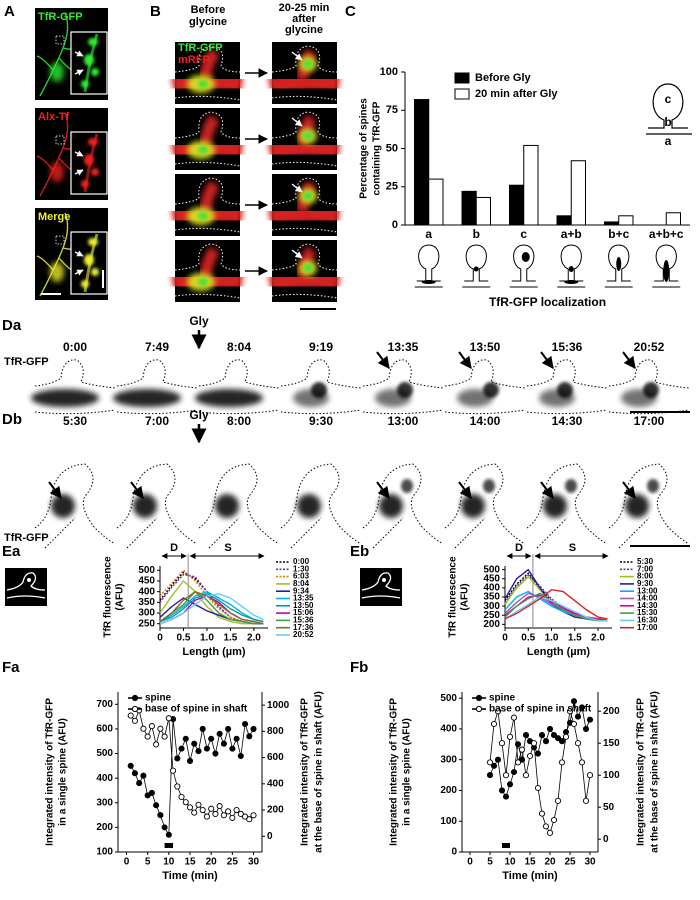 Image resolution: width=700 pixels, height=900 pixels. What do you see at coordinates (350, 11) in the screenshot?
I see `panel-label: C` at bounding box center [350, 11].